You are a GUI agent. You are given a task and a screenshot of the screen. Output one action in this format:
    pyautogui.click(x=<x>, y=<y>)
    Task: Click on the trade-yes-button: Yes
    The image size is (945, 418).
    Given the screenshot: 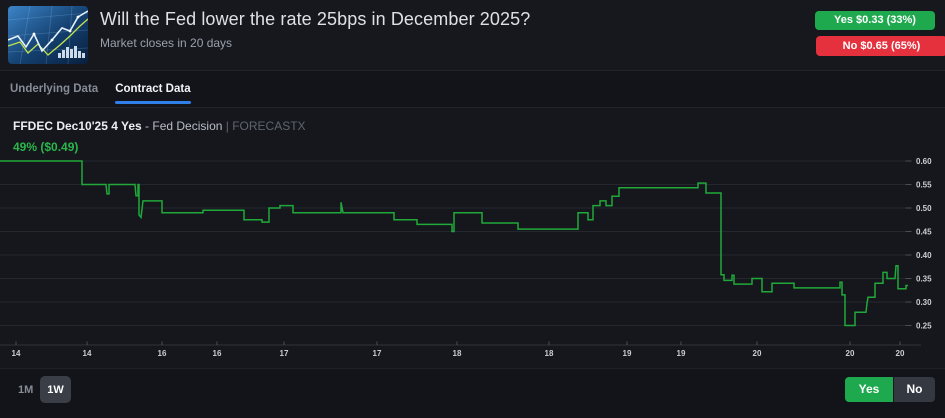 What is the action you would take?
    pyautogui.click(x=869, y=389)
    